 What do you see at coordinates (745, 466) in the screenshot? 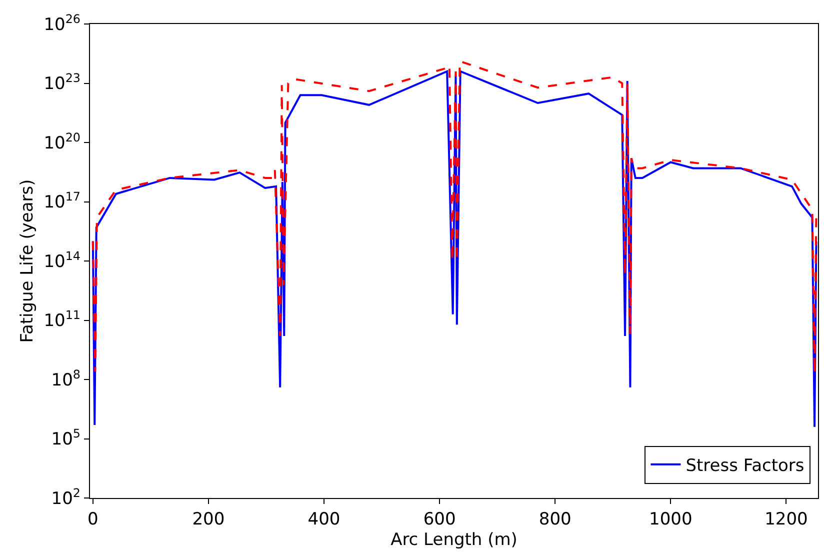
I see `legend-label: Stress Factors` at bounding box center [745, 466].